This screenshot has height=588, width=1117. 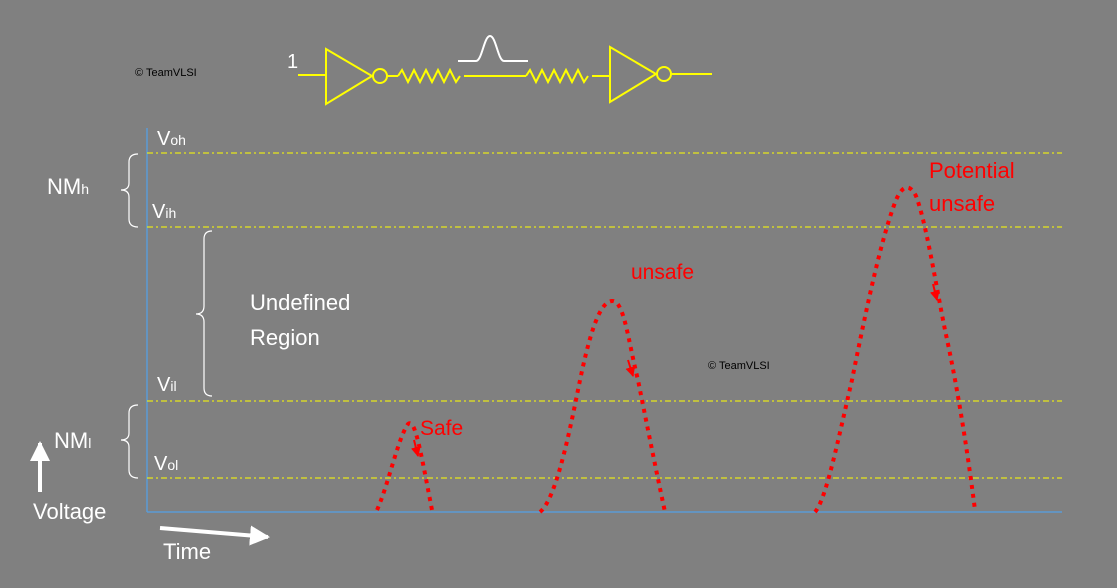 What do you see at coordinates (602, 406) in the screenshot?
I see `glitch-unsafe` at bounding box center [602, 406].